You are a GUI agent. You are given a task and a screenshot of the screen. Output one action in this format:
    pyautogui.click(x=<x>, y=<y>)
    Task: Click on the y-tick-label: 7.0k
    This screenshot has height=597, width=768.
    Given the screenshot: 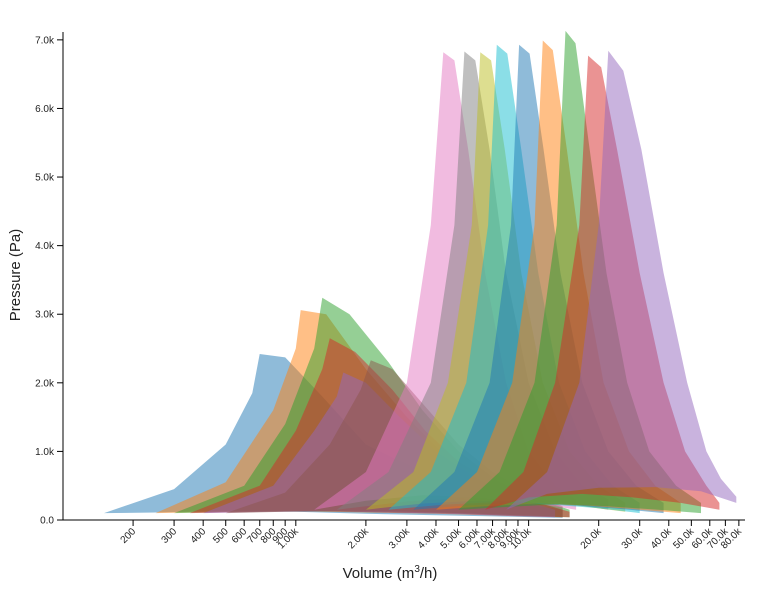 What is the action you would take?
    pyautogui.click(x=45, y=40)
    